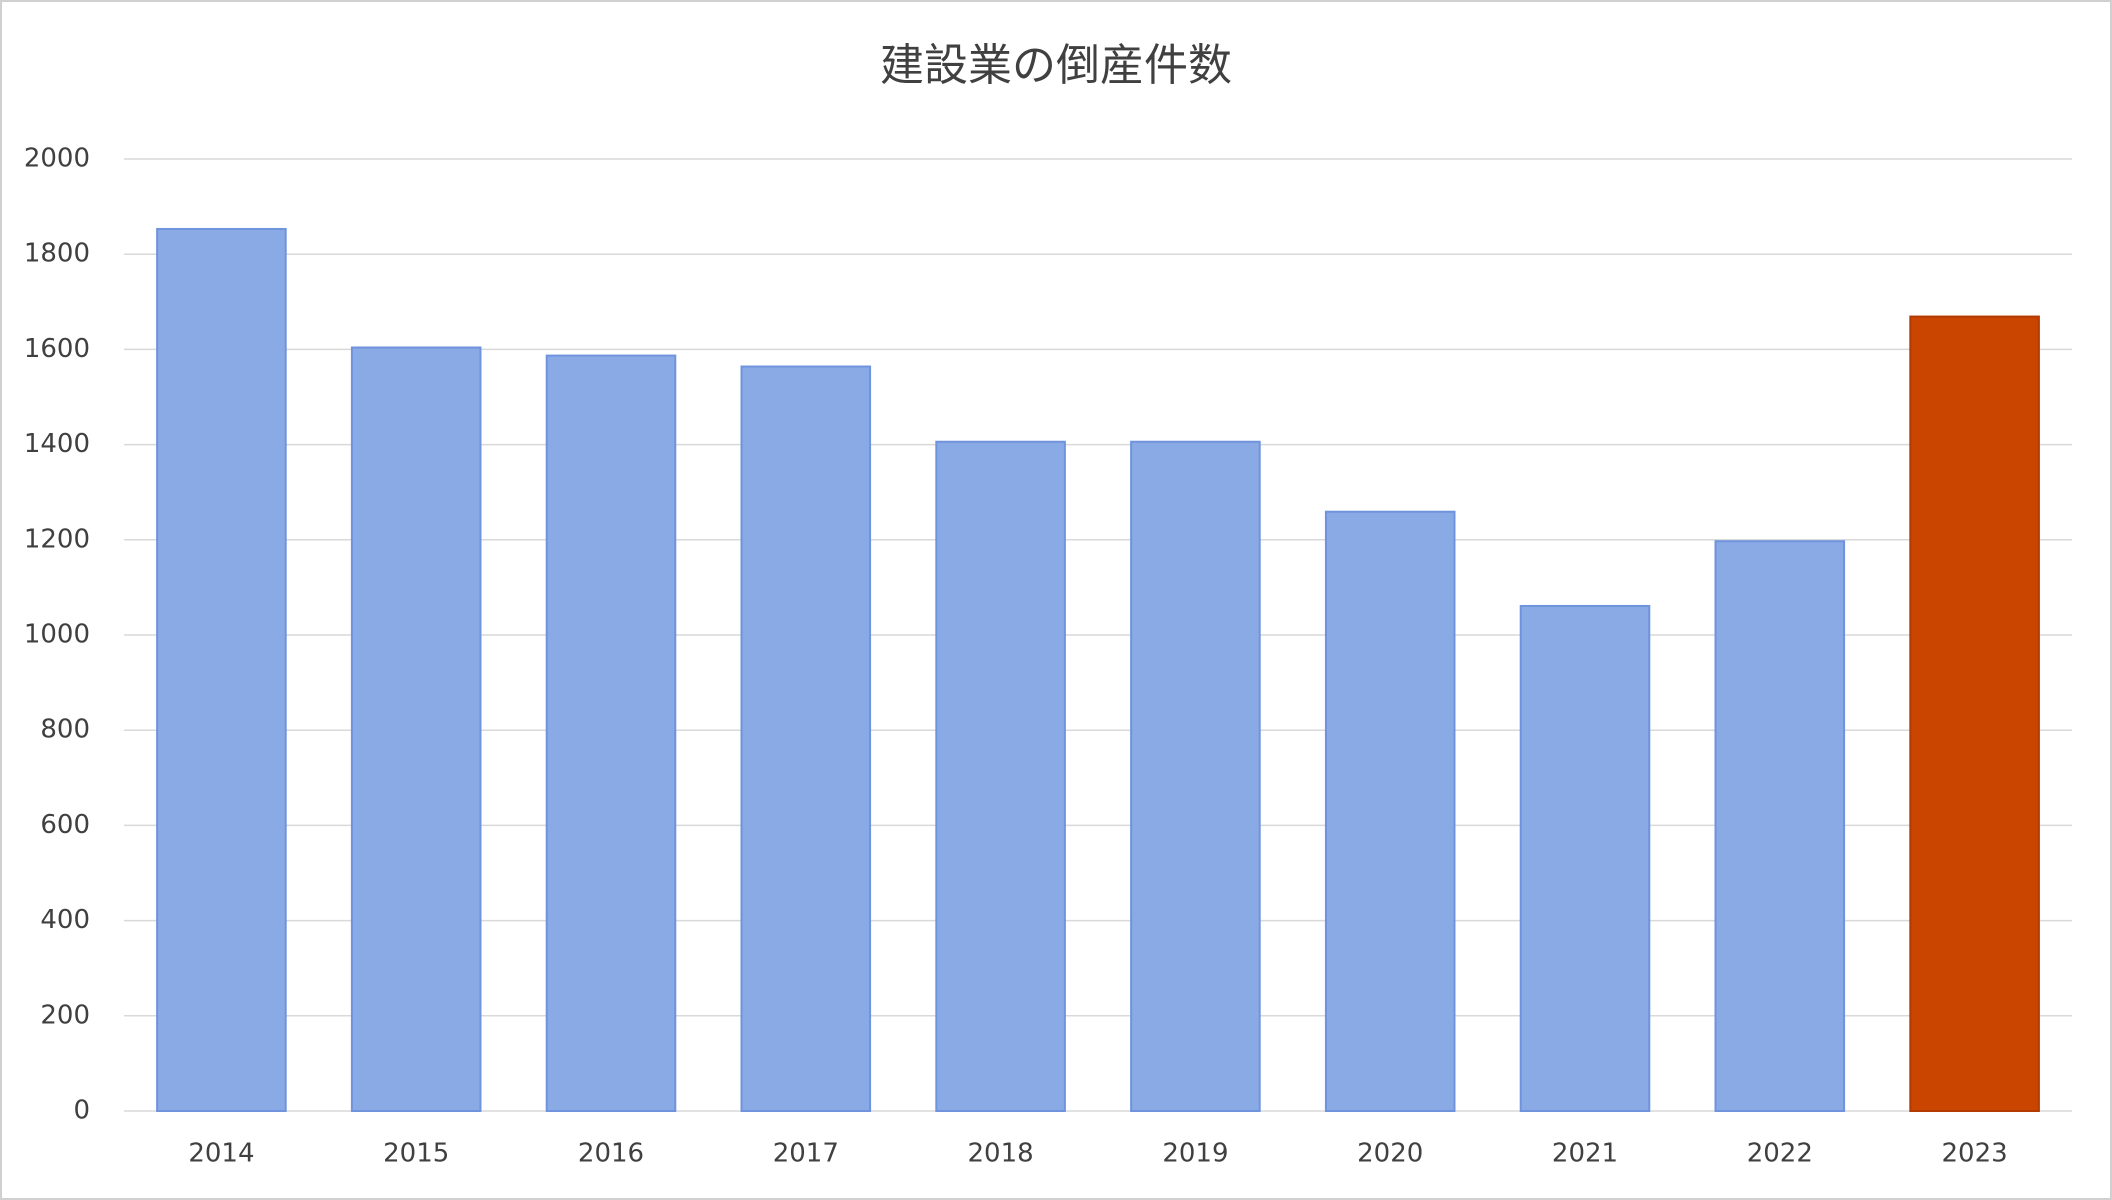  Describe the element at coordinates (65, 920) in the screenshot. I see `y-tick-label: 400` at that location.